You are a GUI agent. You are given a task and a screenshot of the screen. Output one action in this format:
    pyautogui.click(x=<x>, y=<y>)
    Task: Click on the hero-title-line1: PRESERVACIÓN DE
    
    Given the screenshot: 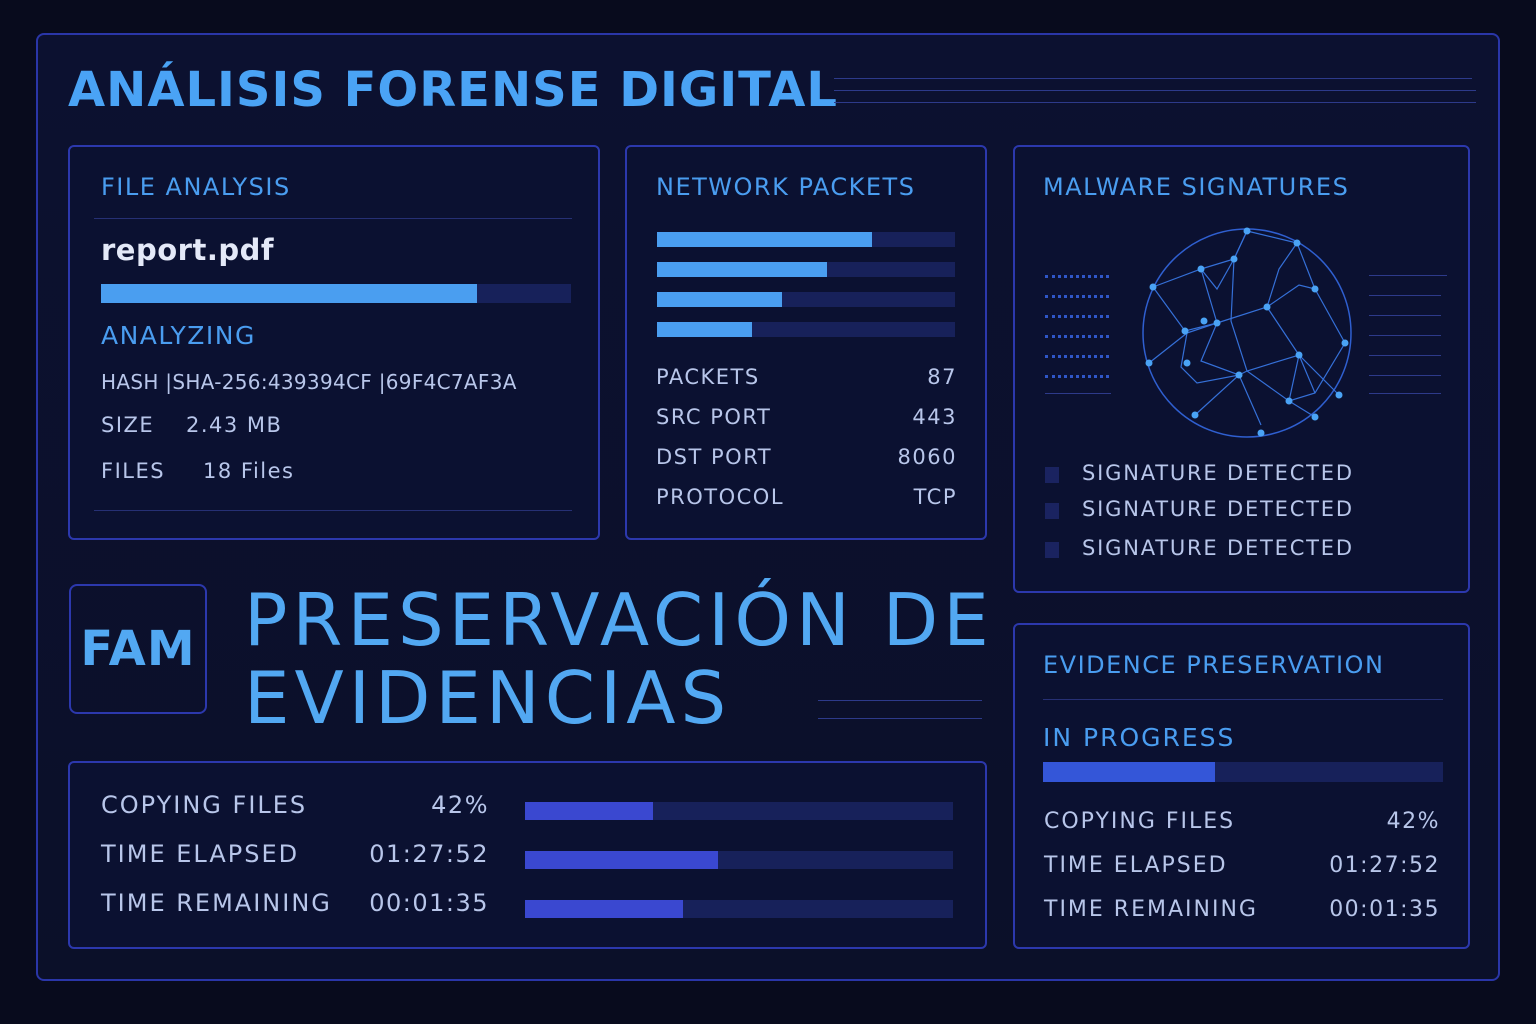 What is the action you would take?
    pyautogui.click(x=619, y=620)
    